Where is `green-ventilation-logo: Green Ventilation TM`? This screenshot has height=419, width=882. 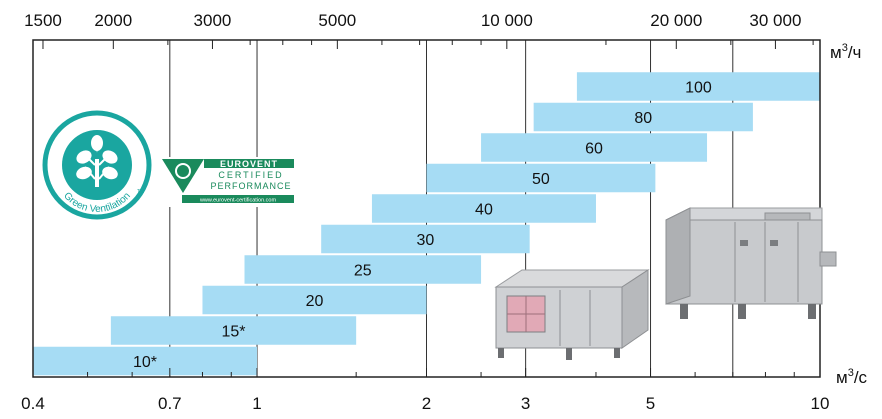
green-ventilation-logo: Green Ventilation TM is located at coordinates (97, 165).